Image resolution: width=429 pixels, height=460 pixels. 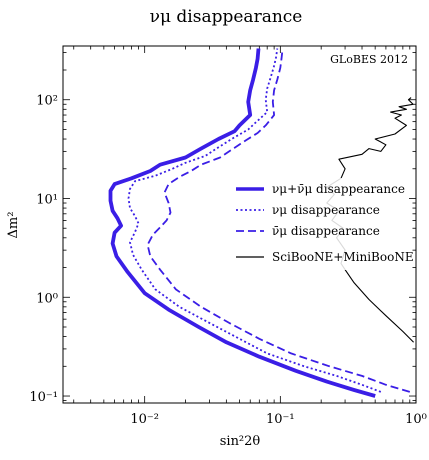 What do you see at coordinates (338, 189) in the screenshot?
I see `legend-label-combined: νμ+ν̄μ disappearance` at bounding box center [338, 189].